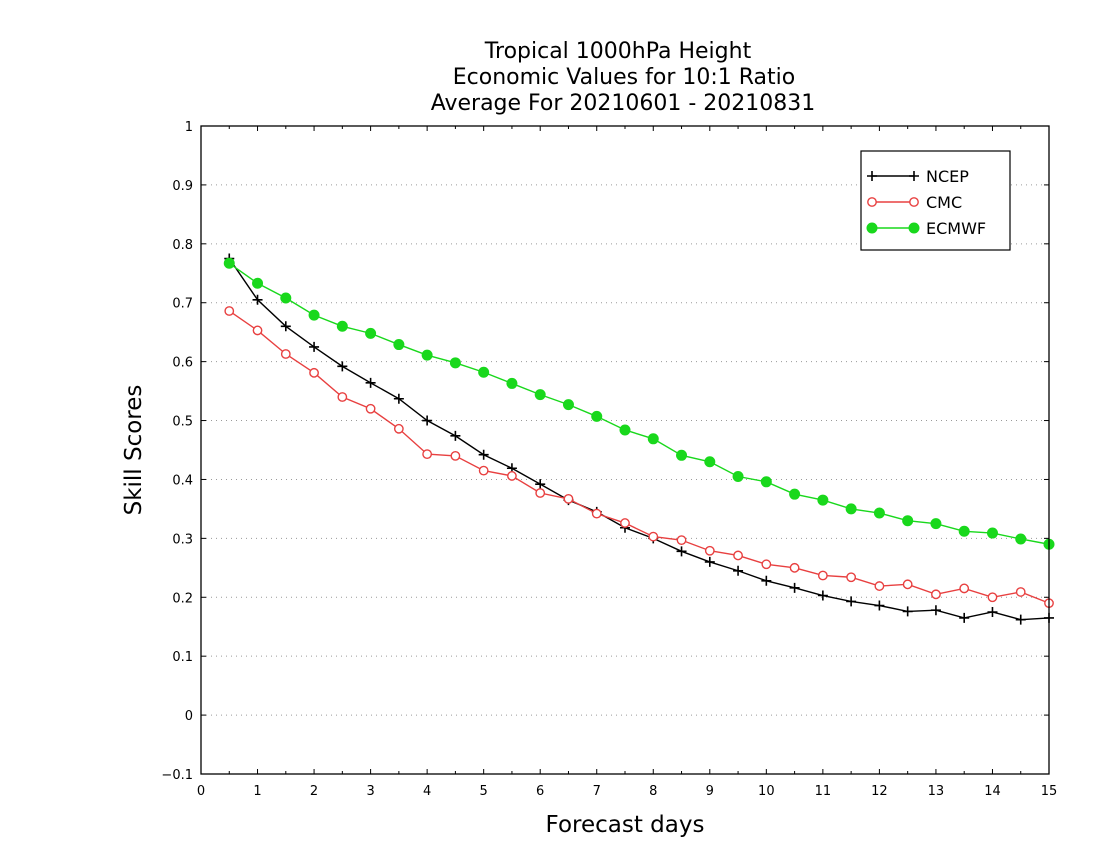  I want to click on y-tick-label: −0.1, so click(177, 775).